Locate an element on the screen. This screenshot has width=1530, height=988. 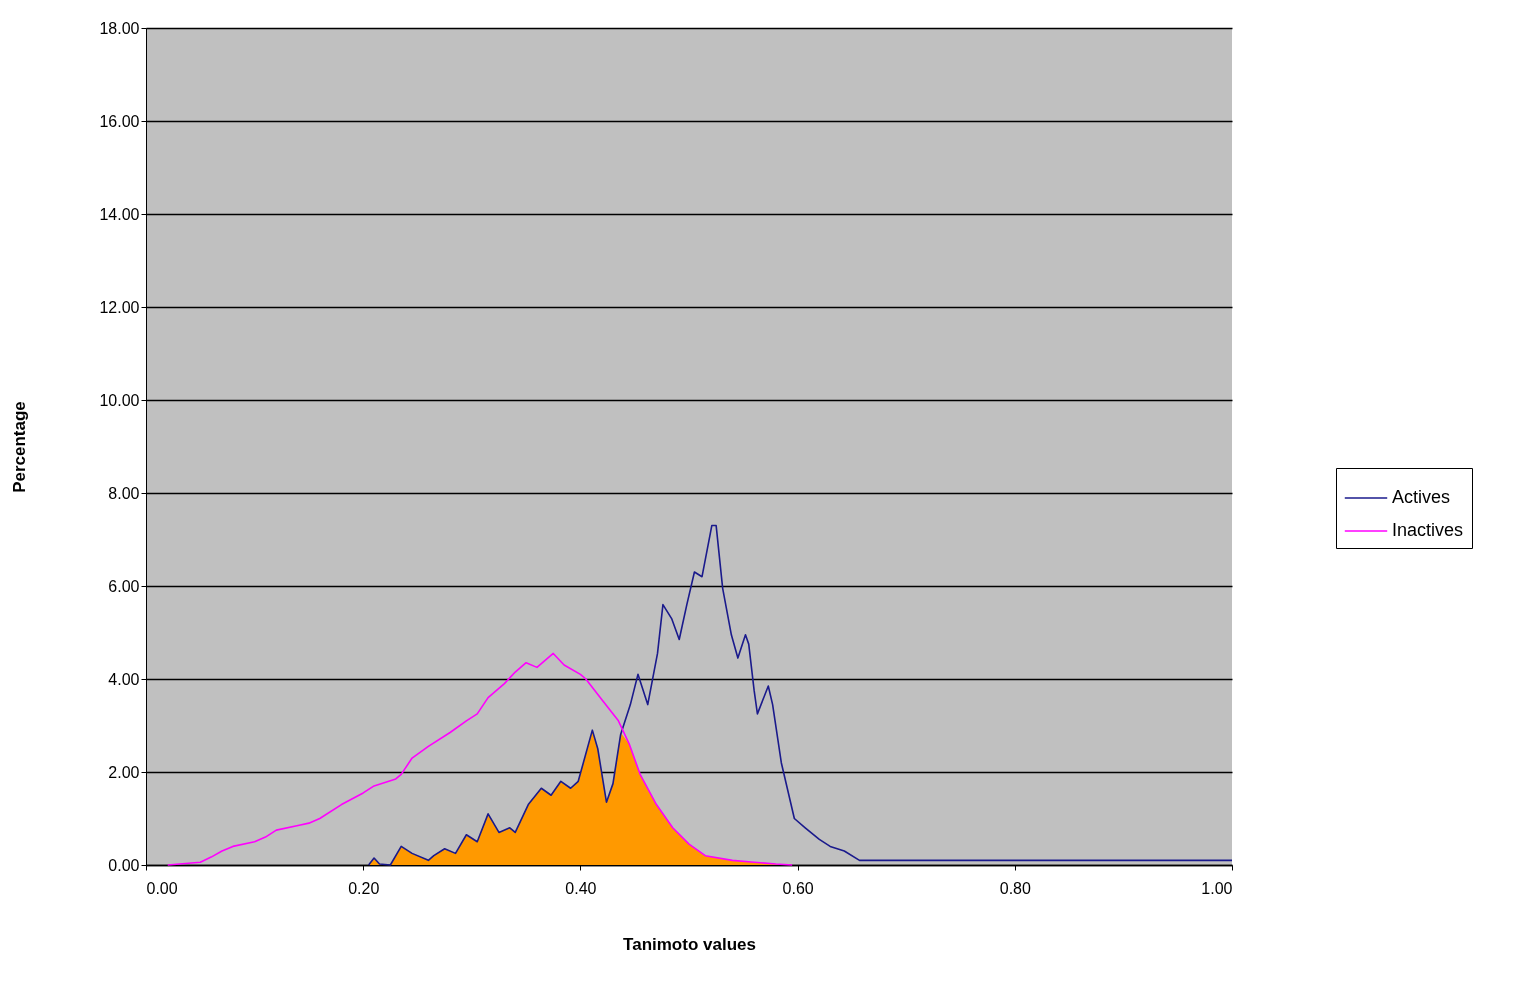
y-tick-label: 10.00 is located at coordinates (119, 400).